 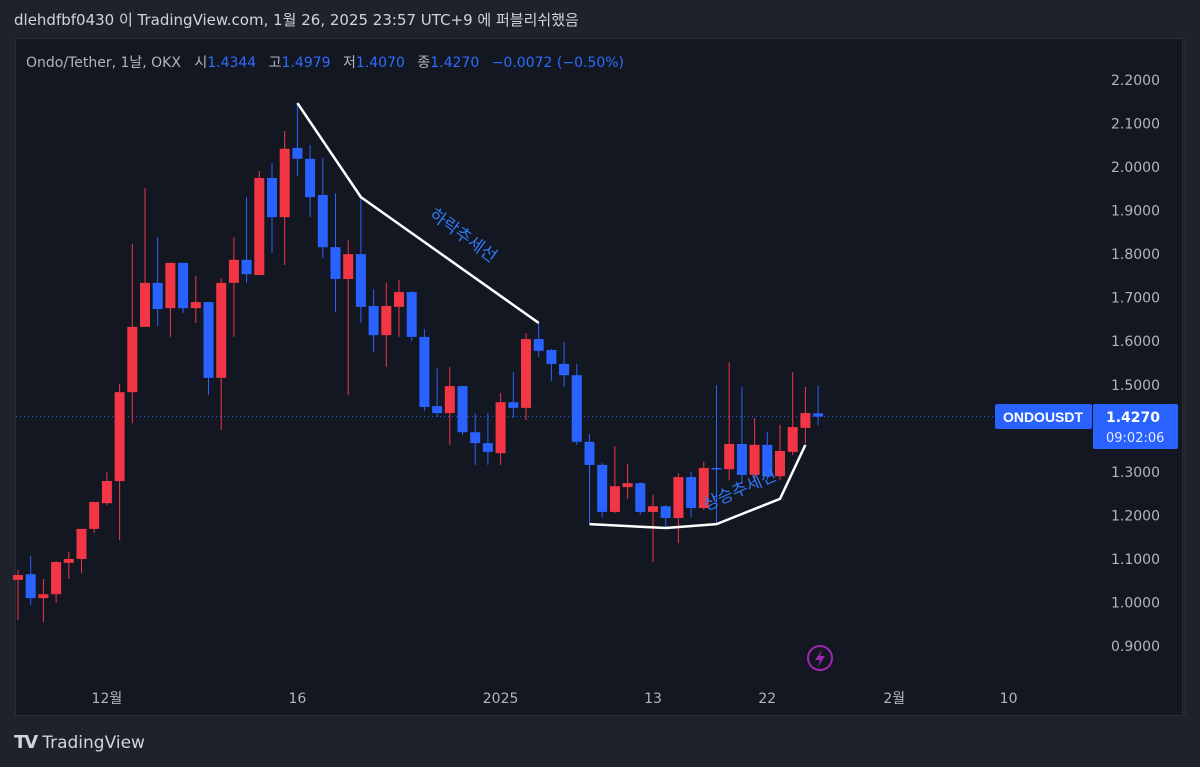 What do you see at coordinates (1043, 417) in the screenshot?
I see `symbol-tag-text: ONDOUSDT` at bounding box center [1043, 417].